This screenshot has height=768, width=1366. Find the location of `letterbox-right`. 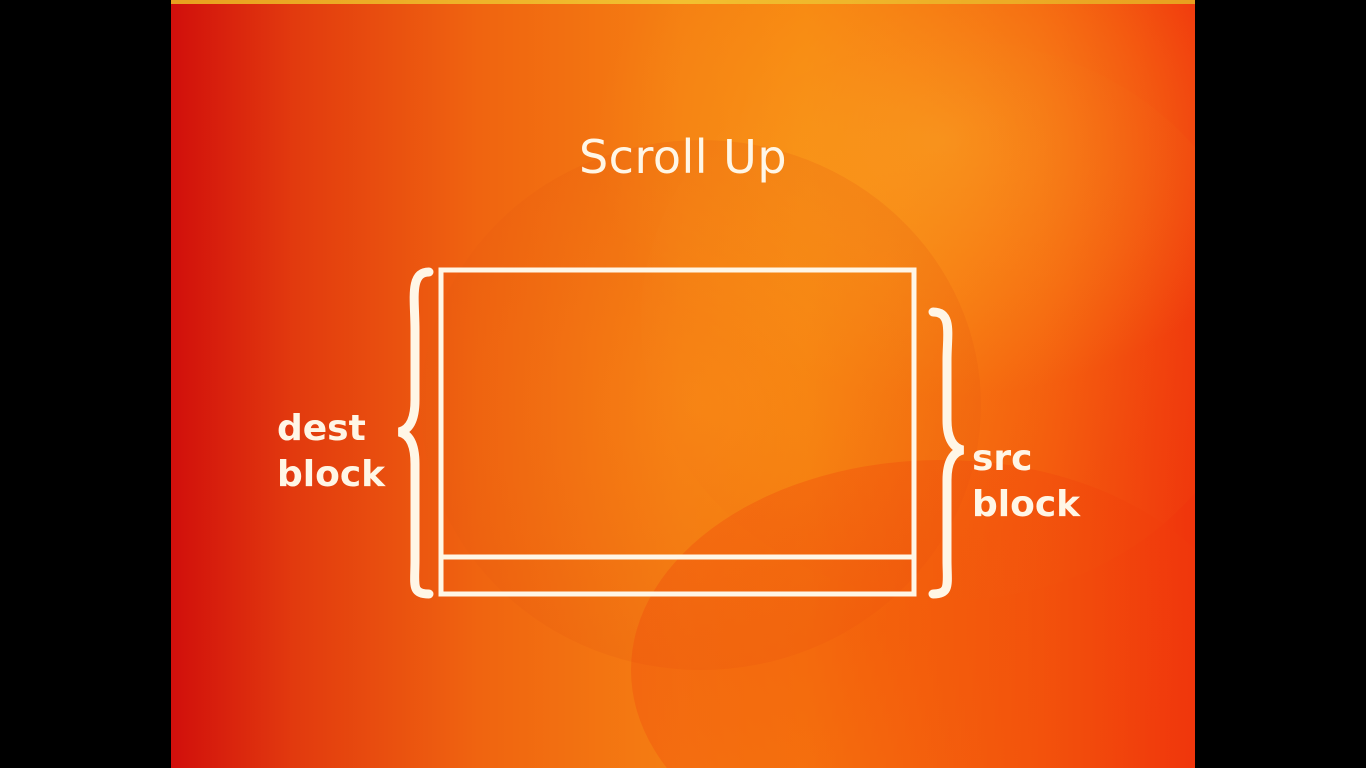

letterbox-right is located at coordinates (1280, 384).